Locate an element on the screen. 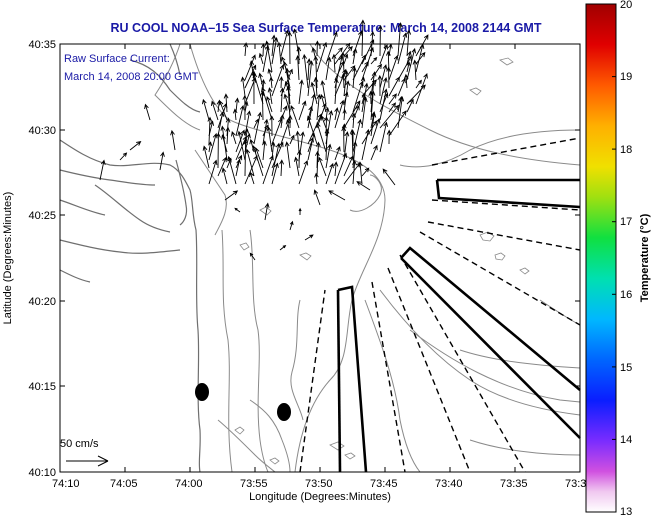  x-tick-label: 73:45 is located at coordinates (384, 484).